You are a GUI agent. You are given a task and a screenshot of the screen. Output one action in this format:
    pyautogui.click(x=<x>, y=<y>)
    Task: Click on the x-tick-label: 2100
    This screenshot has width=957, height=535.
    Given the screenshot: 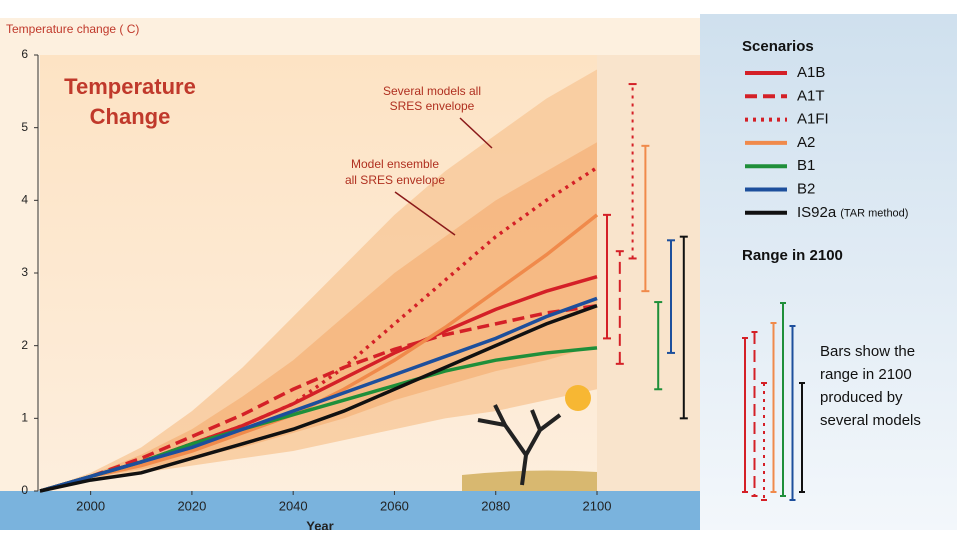 What is the action you would take?
    pyautogui.click(x=597, y=505)
    